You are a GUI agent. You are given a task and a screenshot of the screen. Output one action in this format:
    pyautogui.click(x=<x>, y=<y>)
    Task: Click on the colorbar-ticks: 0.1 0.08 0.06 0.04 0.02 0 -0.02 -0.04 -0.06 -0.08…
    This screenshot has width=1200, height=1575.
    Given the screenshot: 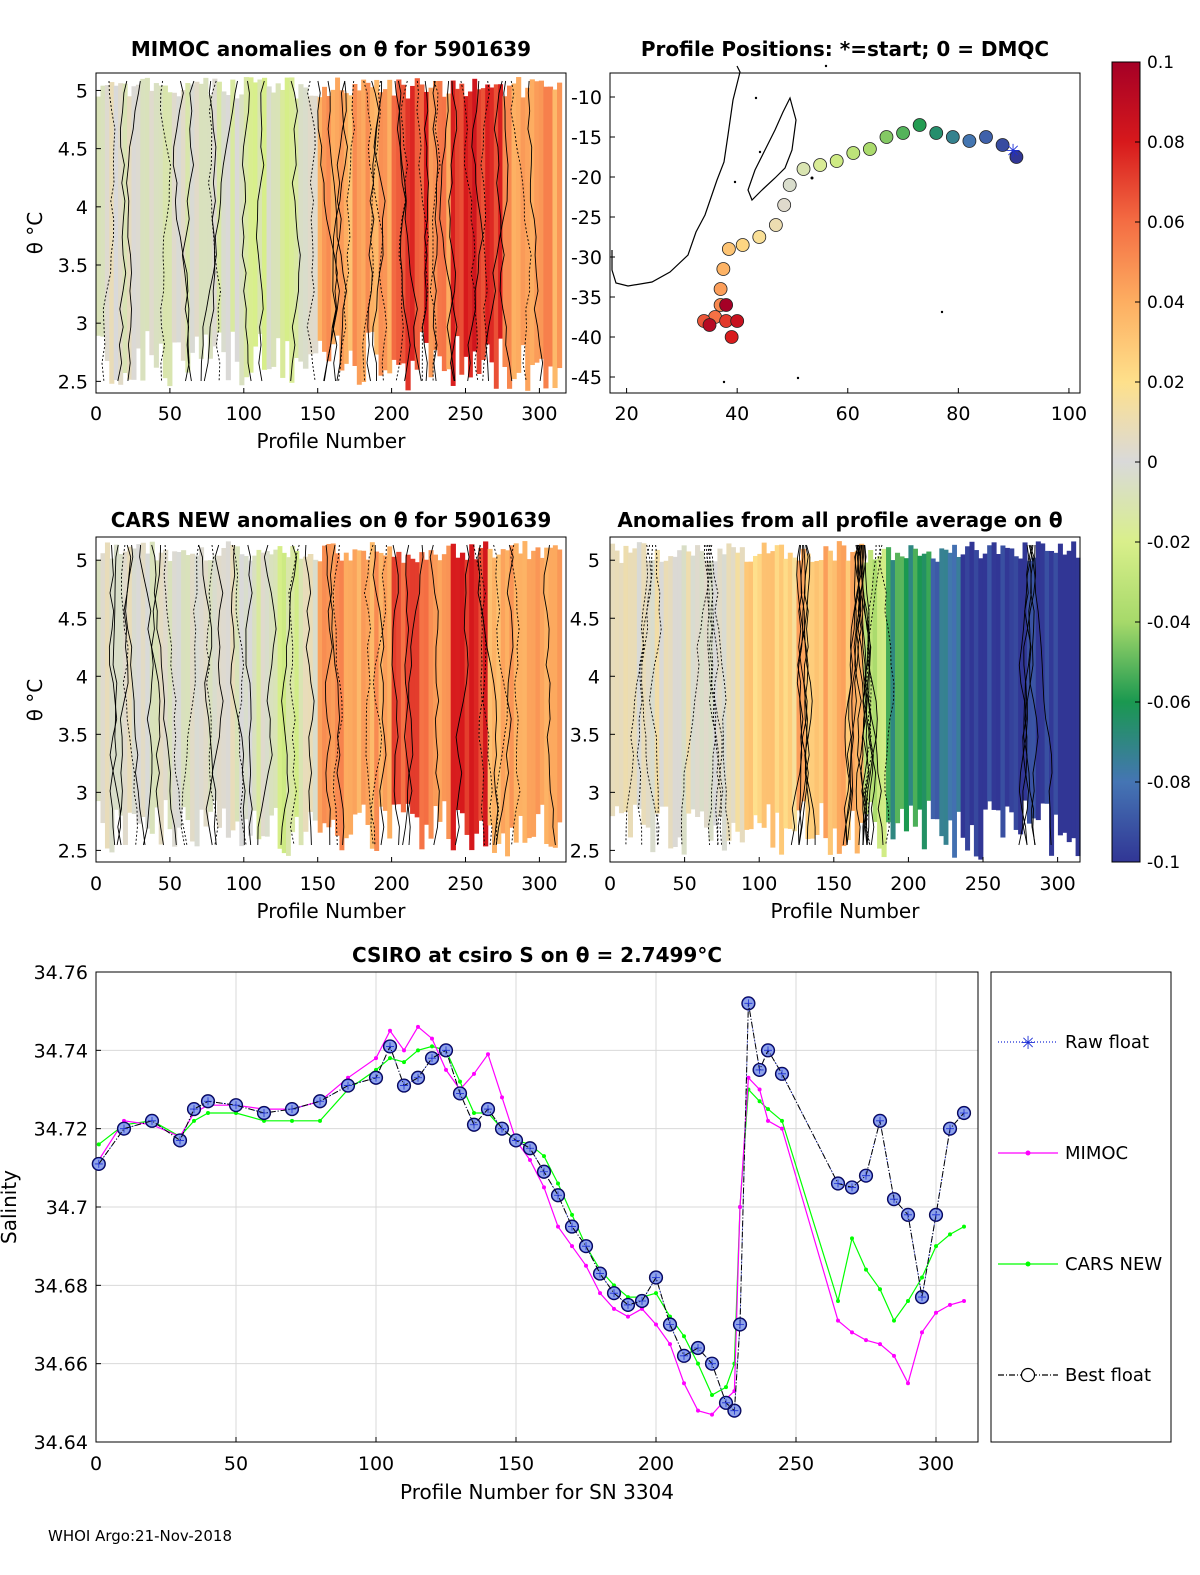 What is the action you would take?
    pyautogui.click(x=1163, y=463)
    